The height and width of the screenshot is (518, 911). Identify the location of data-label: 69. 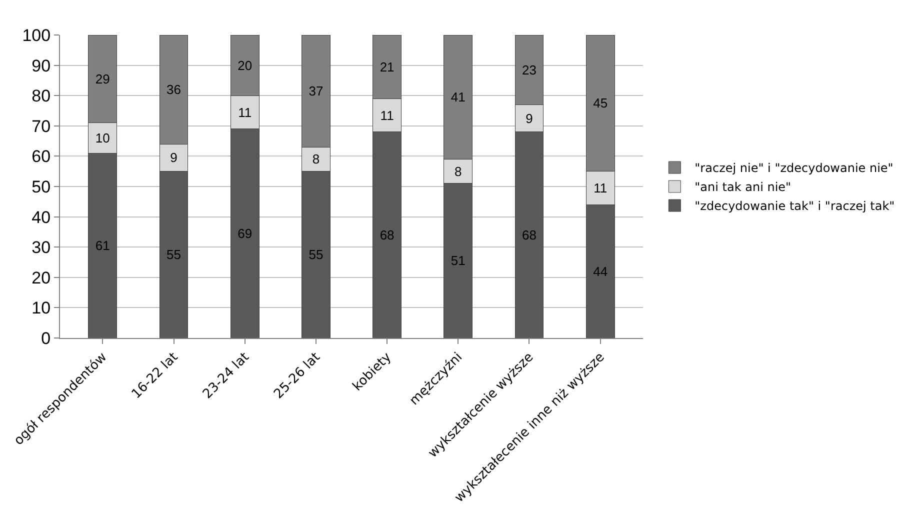
(245, 233).